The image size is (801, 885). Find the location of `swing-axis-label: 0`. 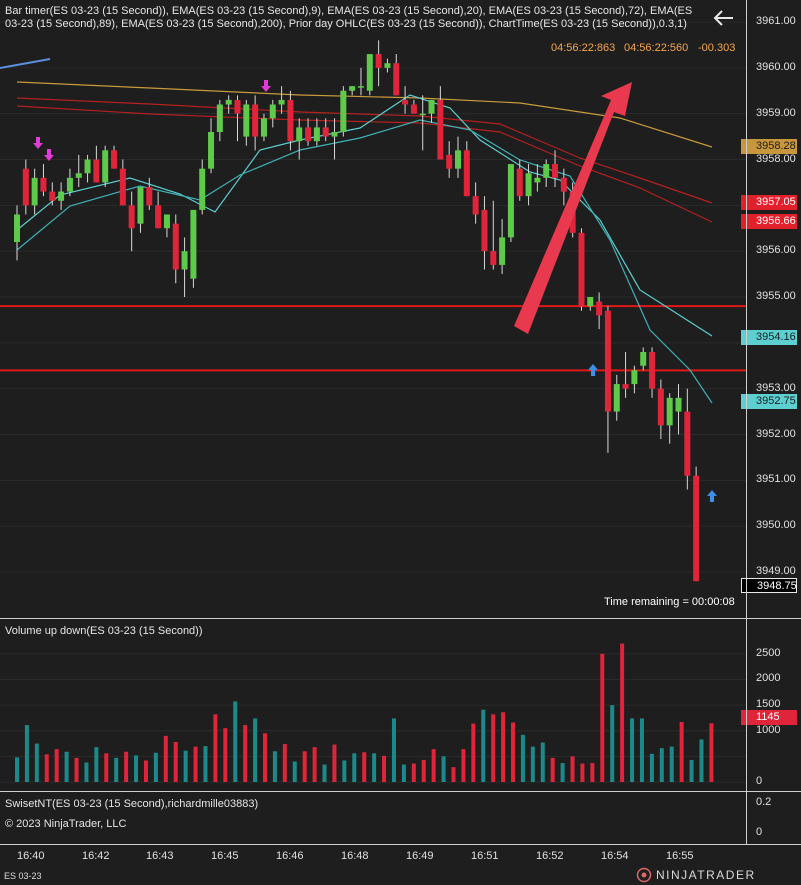

swing-axis-label: 0 is located at coordinates (759, 832).